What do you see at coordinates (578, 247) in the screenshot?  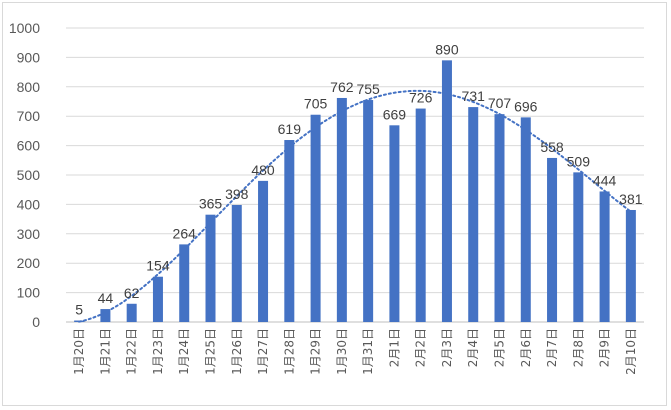 I see `bar-2月8日` at bounding box center [578, 247].